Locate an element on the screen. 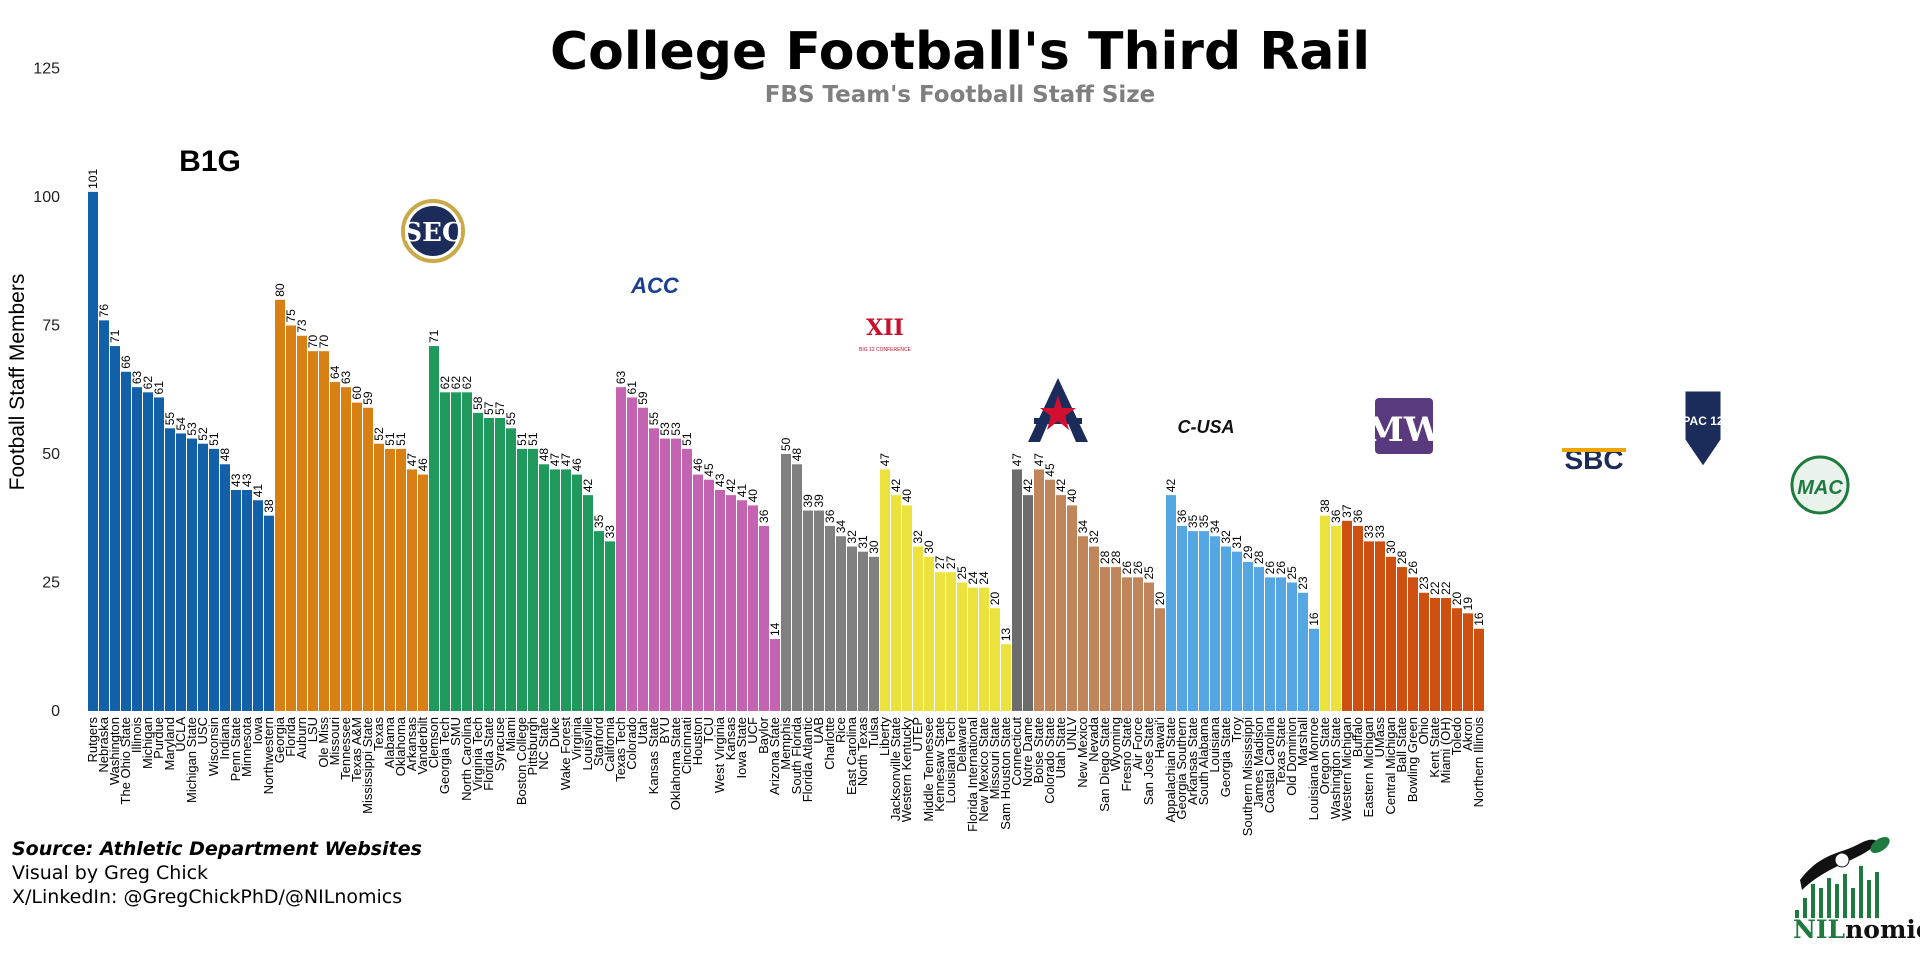 Image resolution: width=1920 pixels, height=960 pixels. x-tick-label: Oklahoma is located at coordinates (400, 746).